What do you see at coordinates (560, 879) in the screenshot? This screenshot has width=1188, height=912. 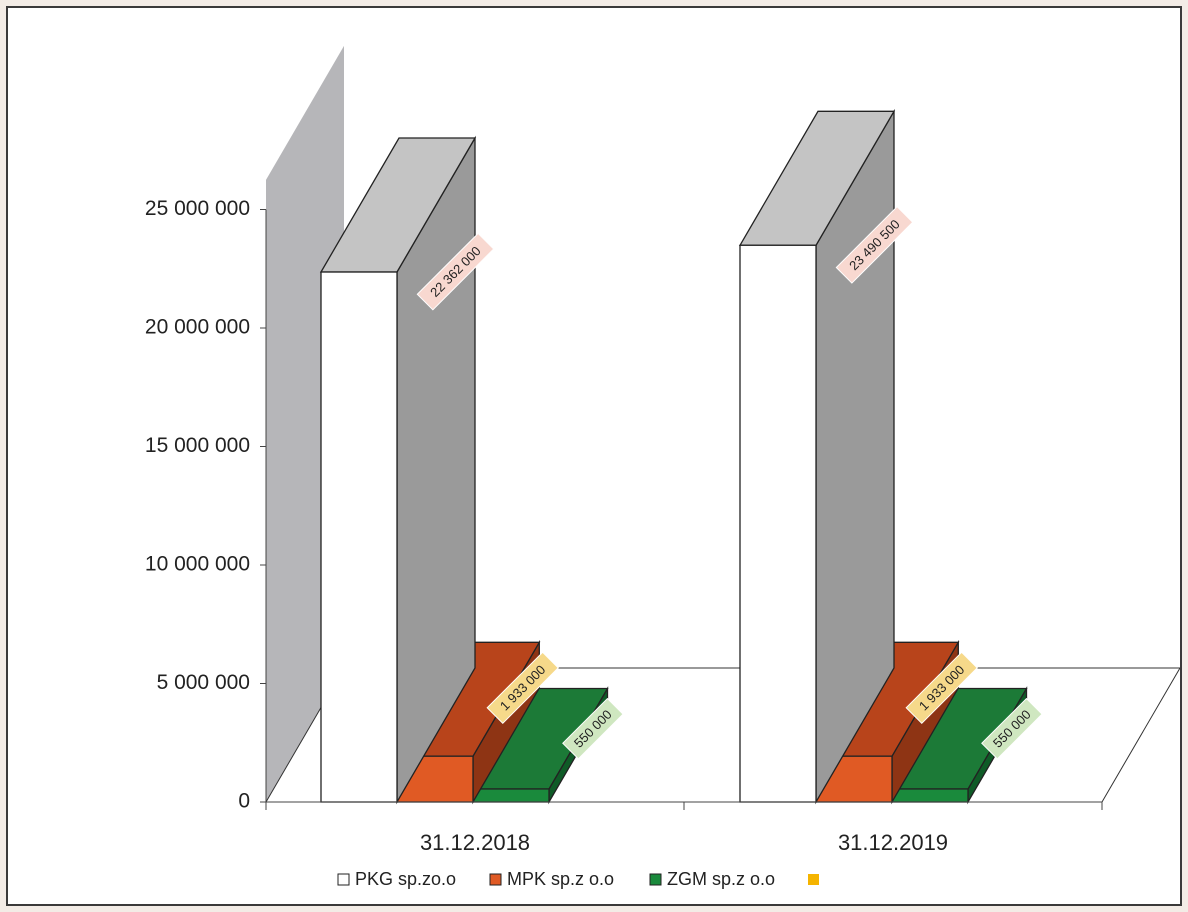 I see `legend-label: MPK sp.z o.o` at bounding box center [560, 879].